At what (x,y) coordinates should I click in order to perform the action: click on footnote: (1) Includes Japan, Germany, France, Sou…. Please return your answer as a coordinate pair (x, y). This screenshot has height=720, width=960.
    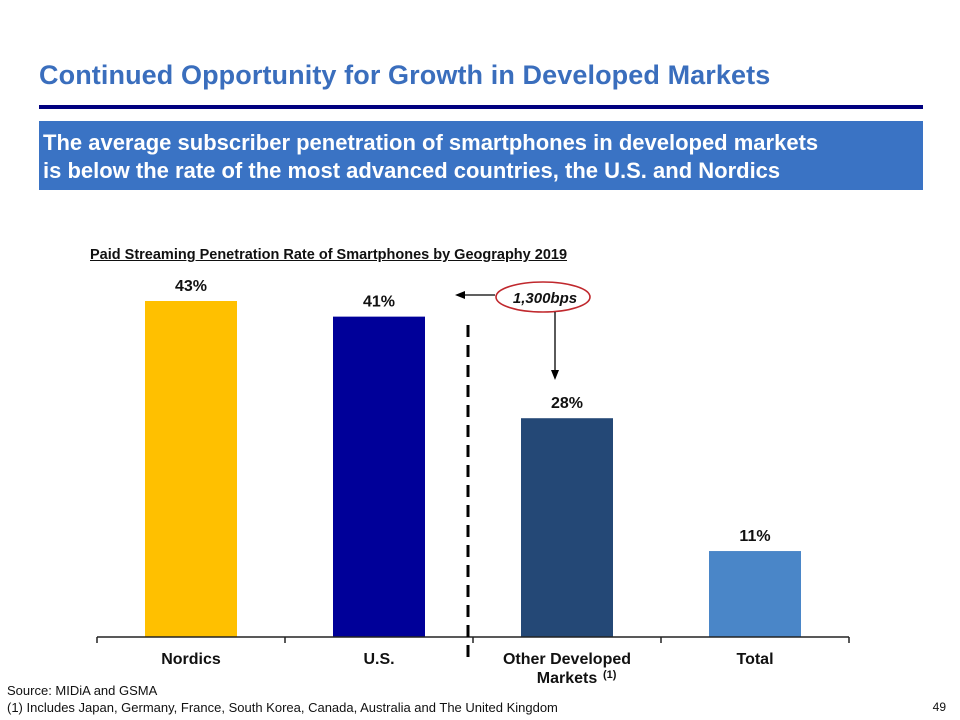
    Looking at the image, I should click on (282, 707).